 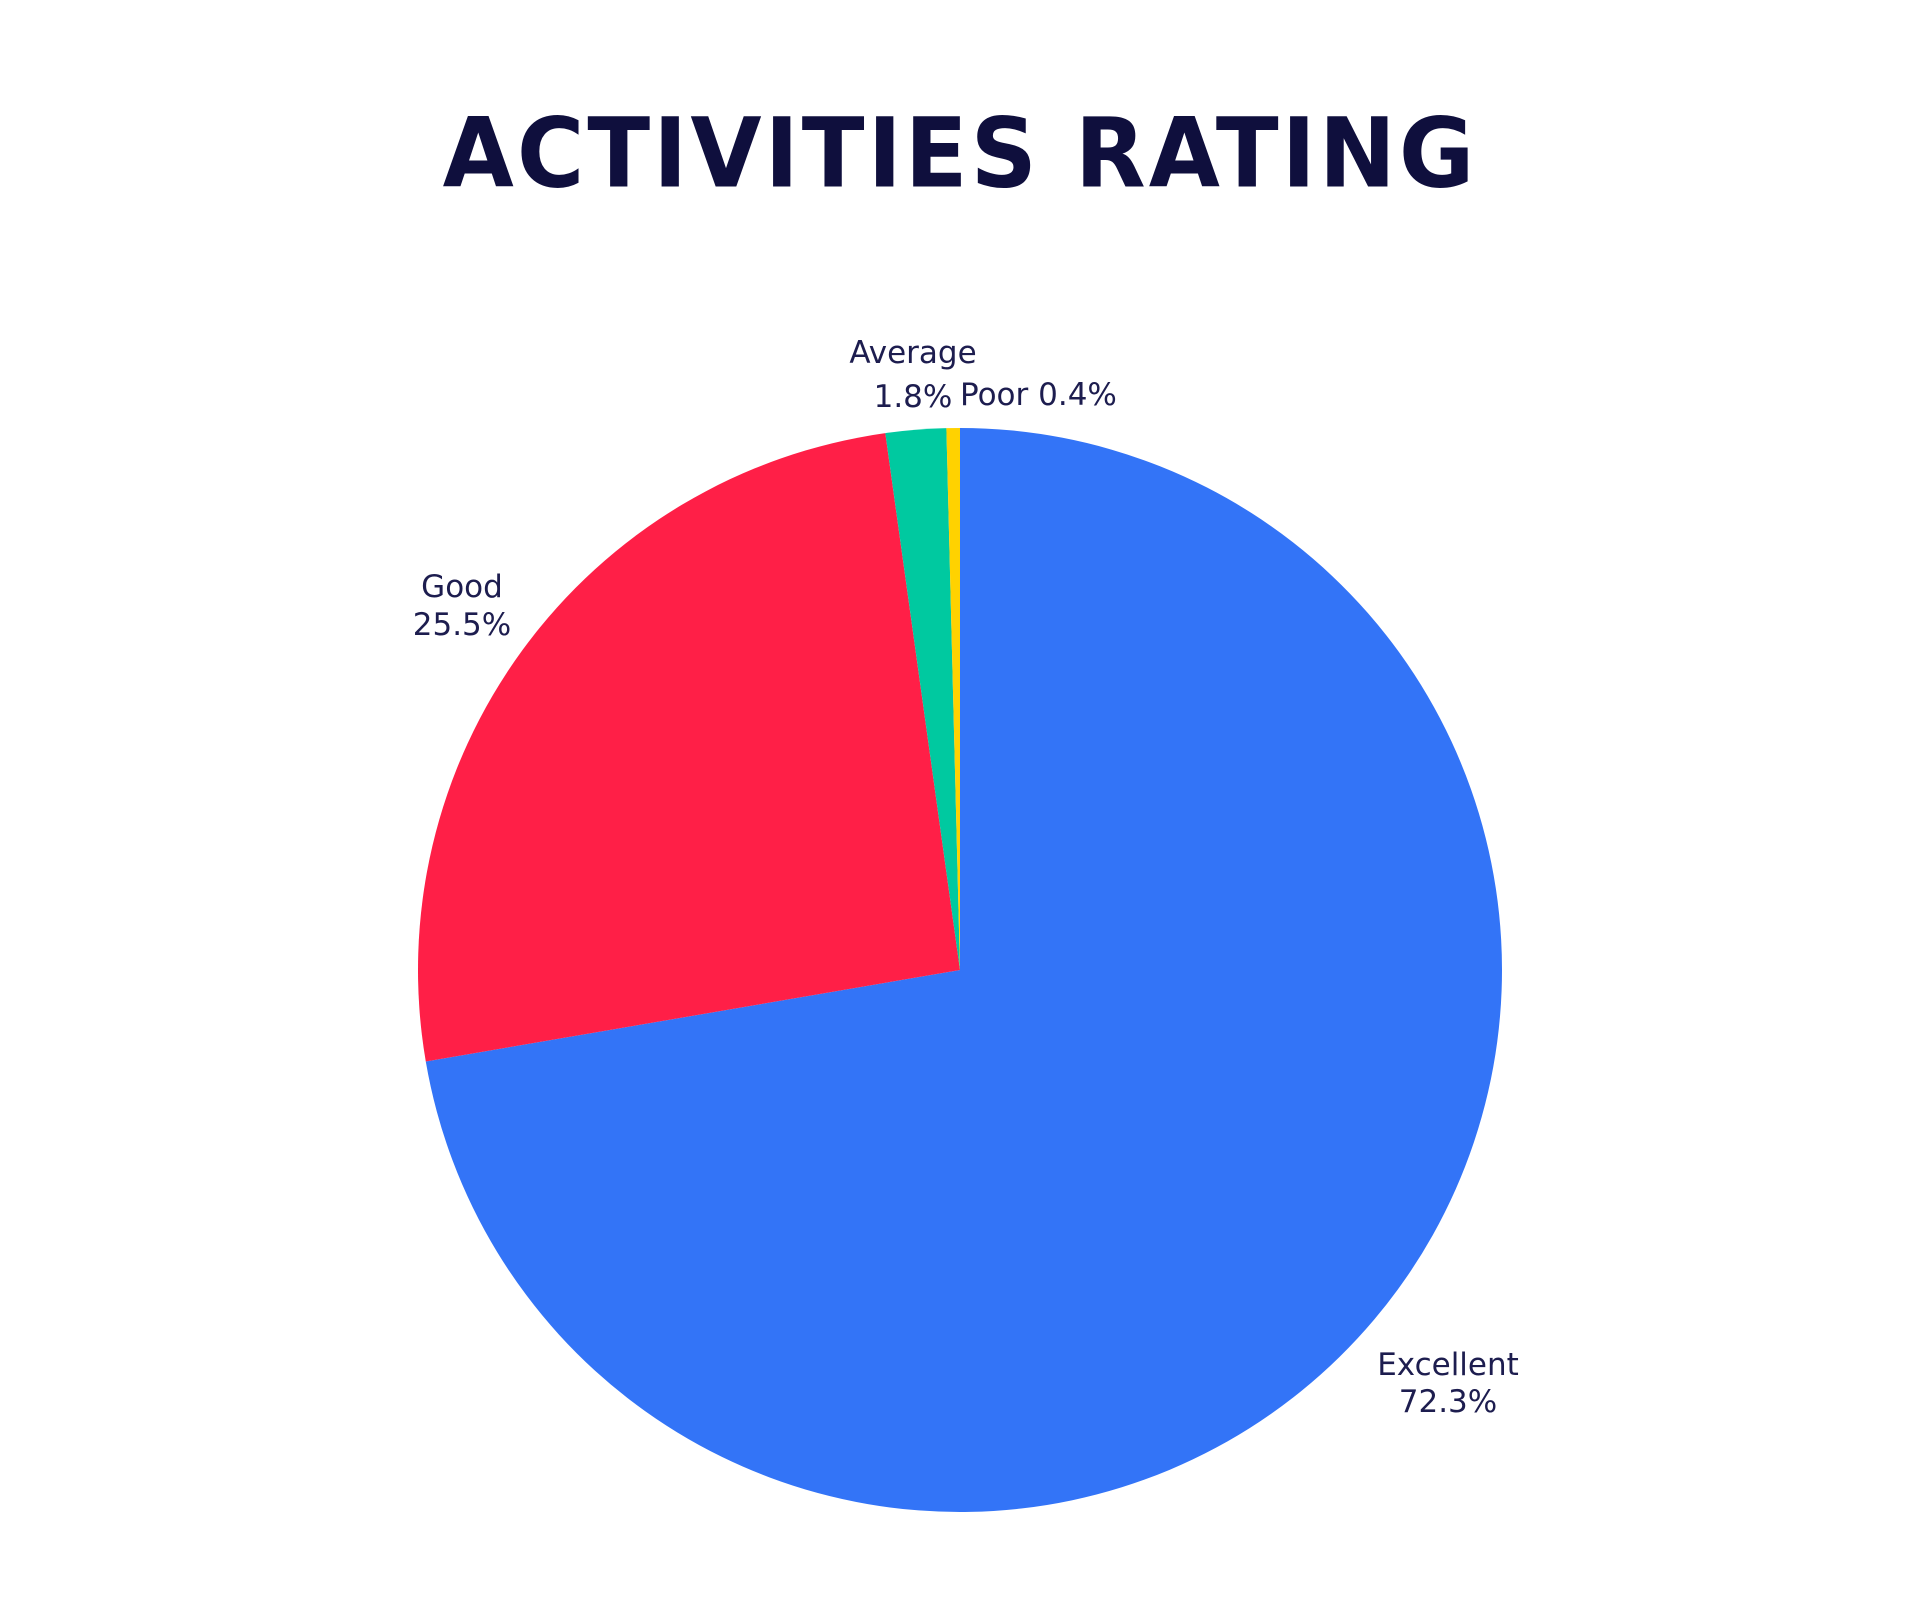 I want to click on slice-label-average: Average, so click(x=912, y=353).